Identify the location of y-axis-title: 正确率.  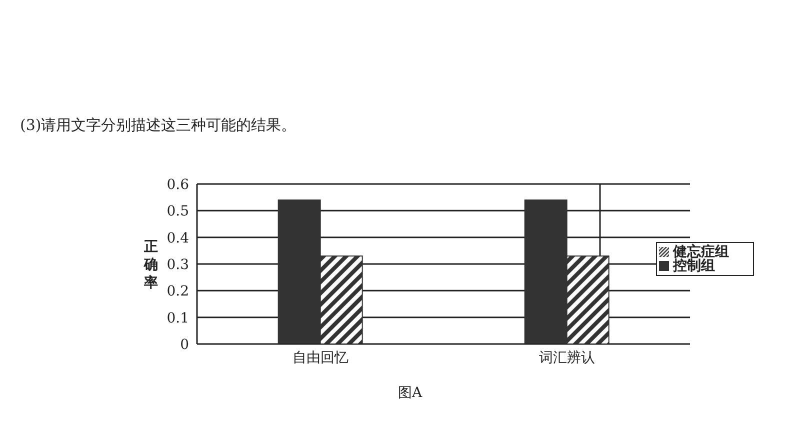
(150, 265).